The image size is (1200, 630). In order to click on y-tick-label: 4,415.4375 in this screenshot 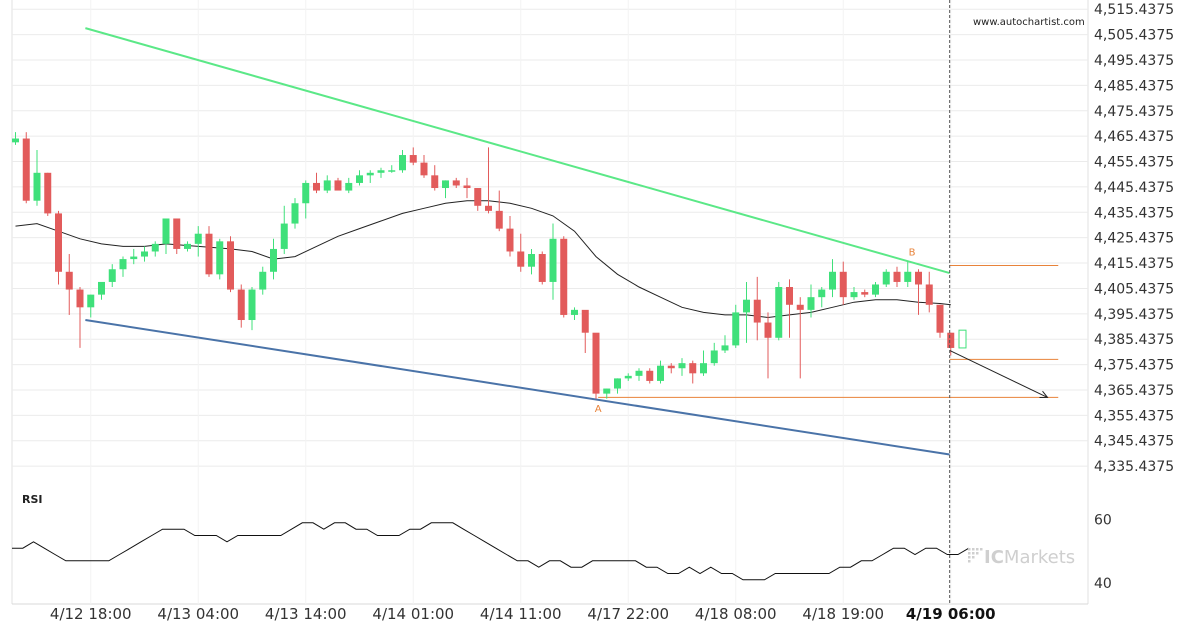, I will do `click(1134, 264)`.